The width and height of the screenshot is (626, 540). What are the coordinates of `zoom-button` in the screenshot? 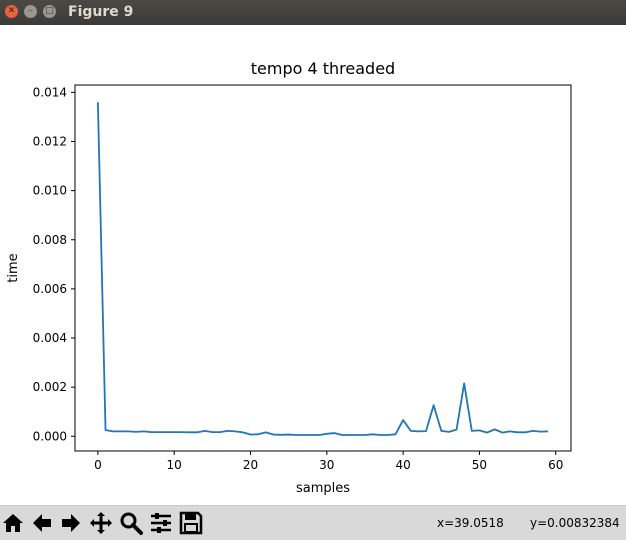 It's located at (131, 523).